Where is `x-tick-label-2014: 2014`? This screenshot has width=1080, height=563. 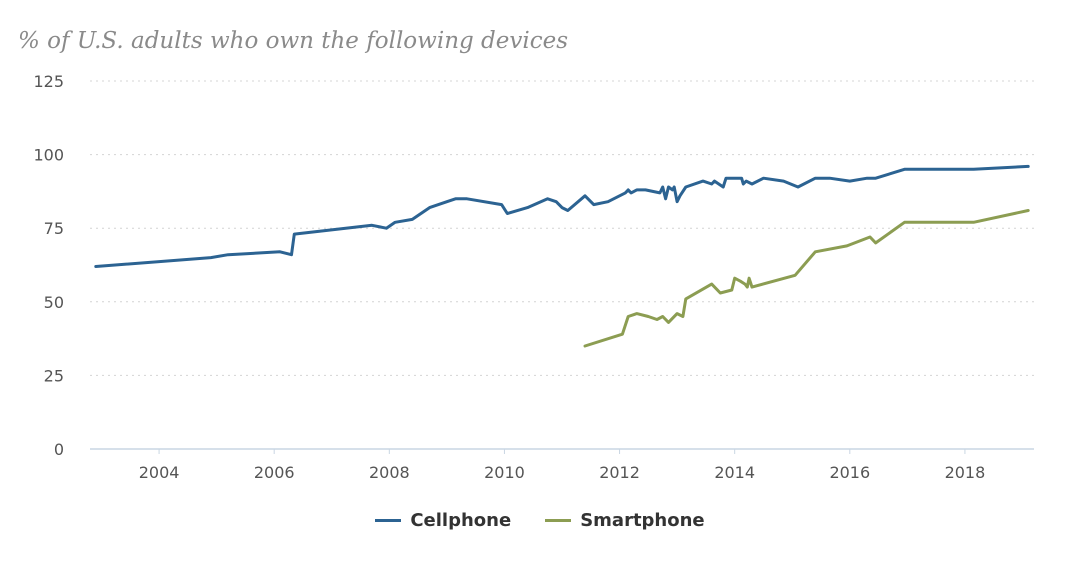
x-tick-label-2014: 2014 is located at coordinates (734, 472).